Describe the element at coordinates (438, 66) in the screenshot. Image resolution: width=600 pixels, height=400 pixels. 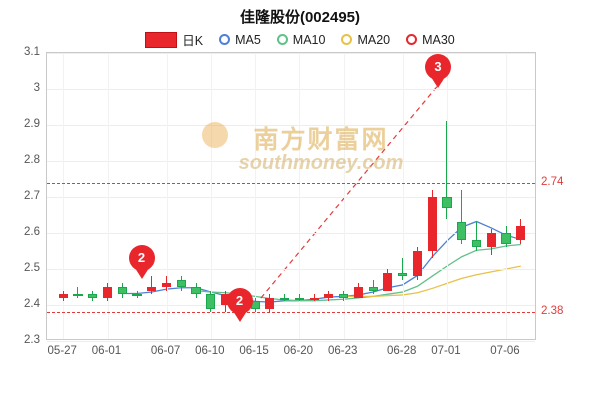
I see `marker-label: 3` at that location.